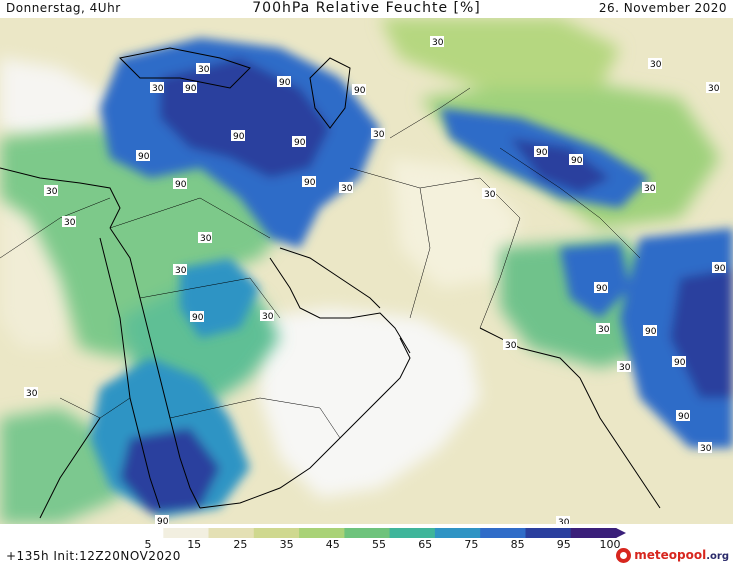 This screenshot has height=566, width=733. Describe the element at coordinates (63, 8) in the screenshot. I see `valid-day-label: Donnerstag, 4Uhr` at that location.